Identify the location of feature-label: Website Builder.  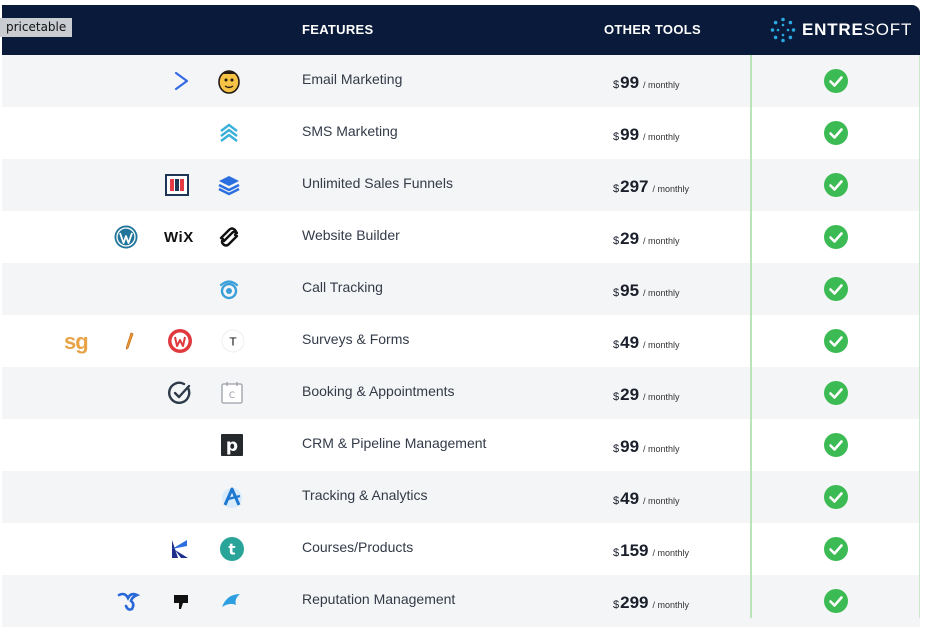
(351, 235).